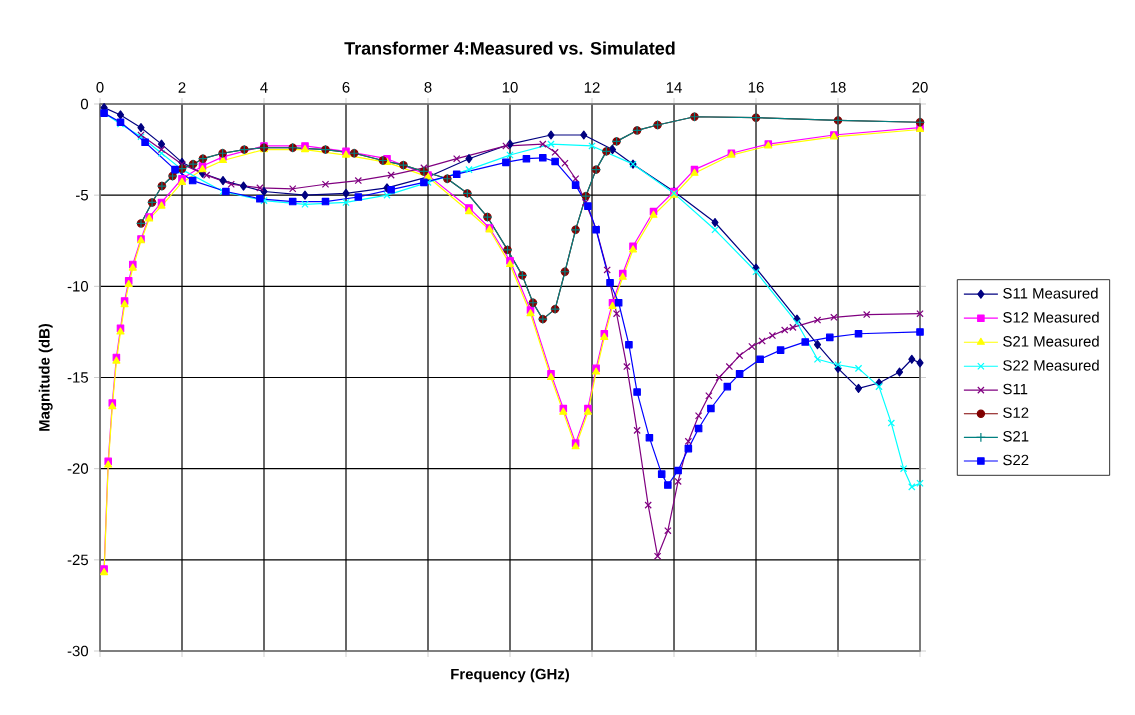 The height and width of the screenshot is (715, 1135). Describe the element at coordinates (100, 87) in the screenshot. I see `x-tick-label: 0` at that location.